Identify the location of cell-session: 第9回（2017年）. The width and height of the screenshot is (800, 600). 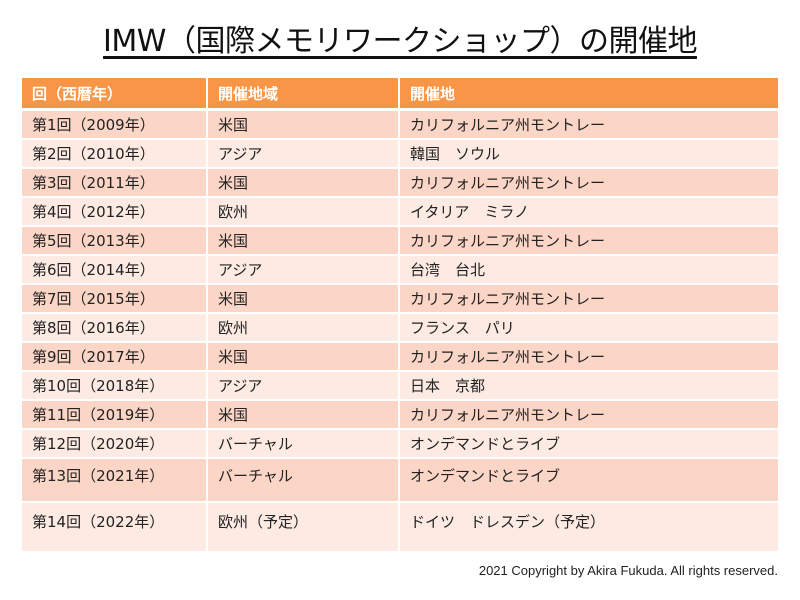
(115, 357).